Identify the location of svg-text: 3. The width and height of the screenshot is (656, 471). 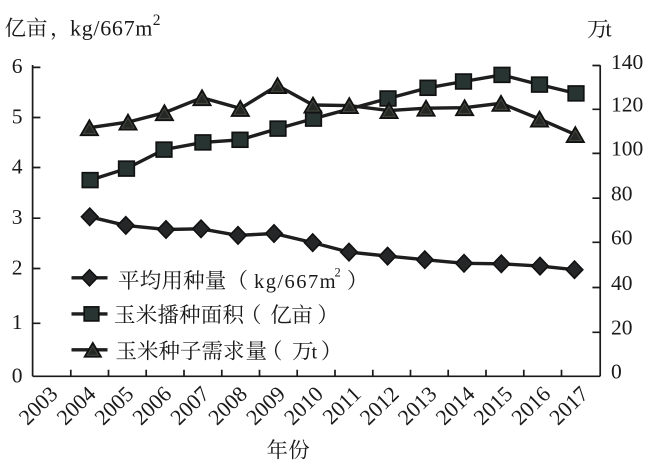
(17, 217).